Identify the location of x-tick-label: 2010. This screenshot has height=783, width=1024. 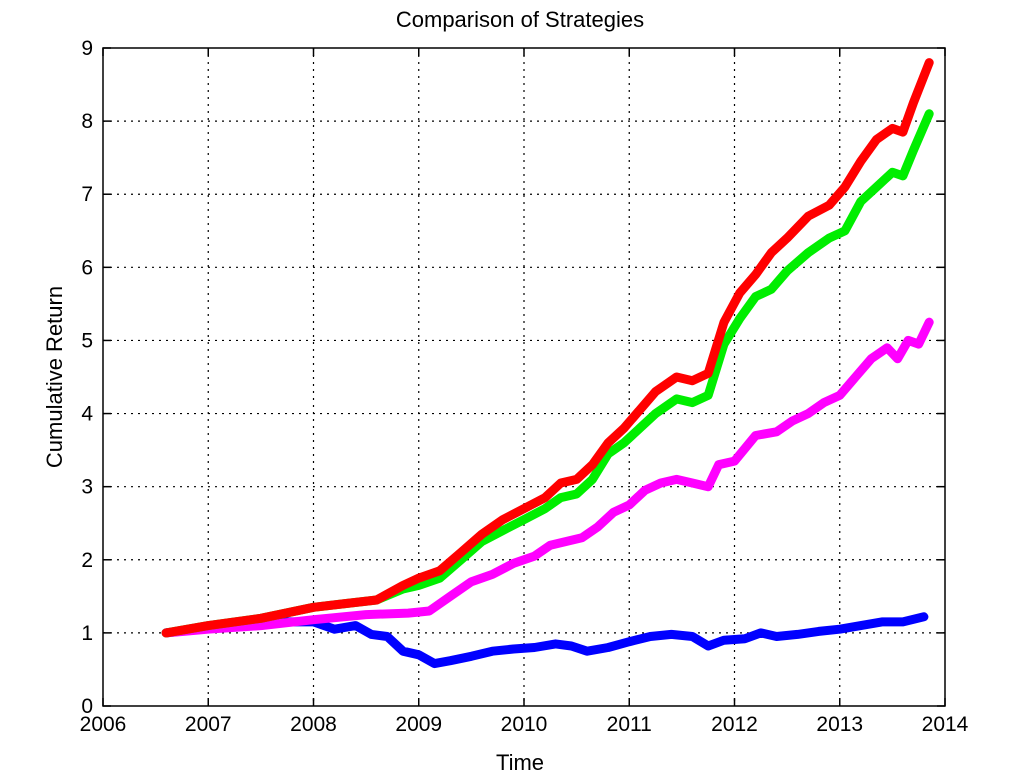
(524, 724).